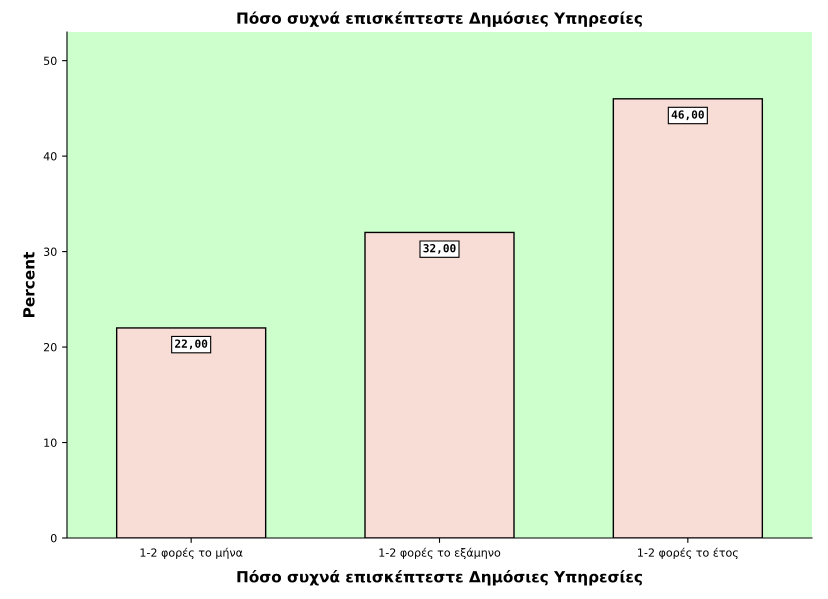  What do you see at coordinates (191, 553) in the screenshot?
I see `x-tick-label: 1-2 φορές το μήνα` at bounding box center [191, 553].